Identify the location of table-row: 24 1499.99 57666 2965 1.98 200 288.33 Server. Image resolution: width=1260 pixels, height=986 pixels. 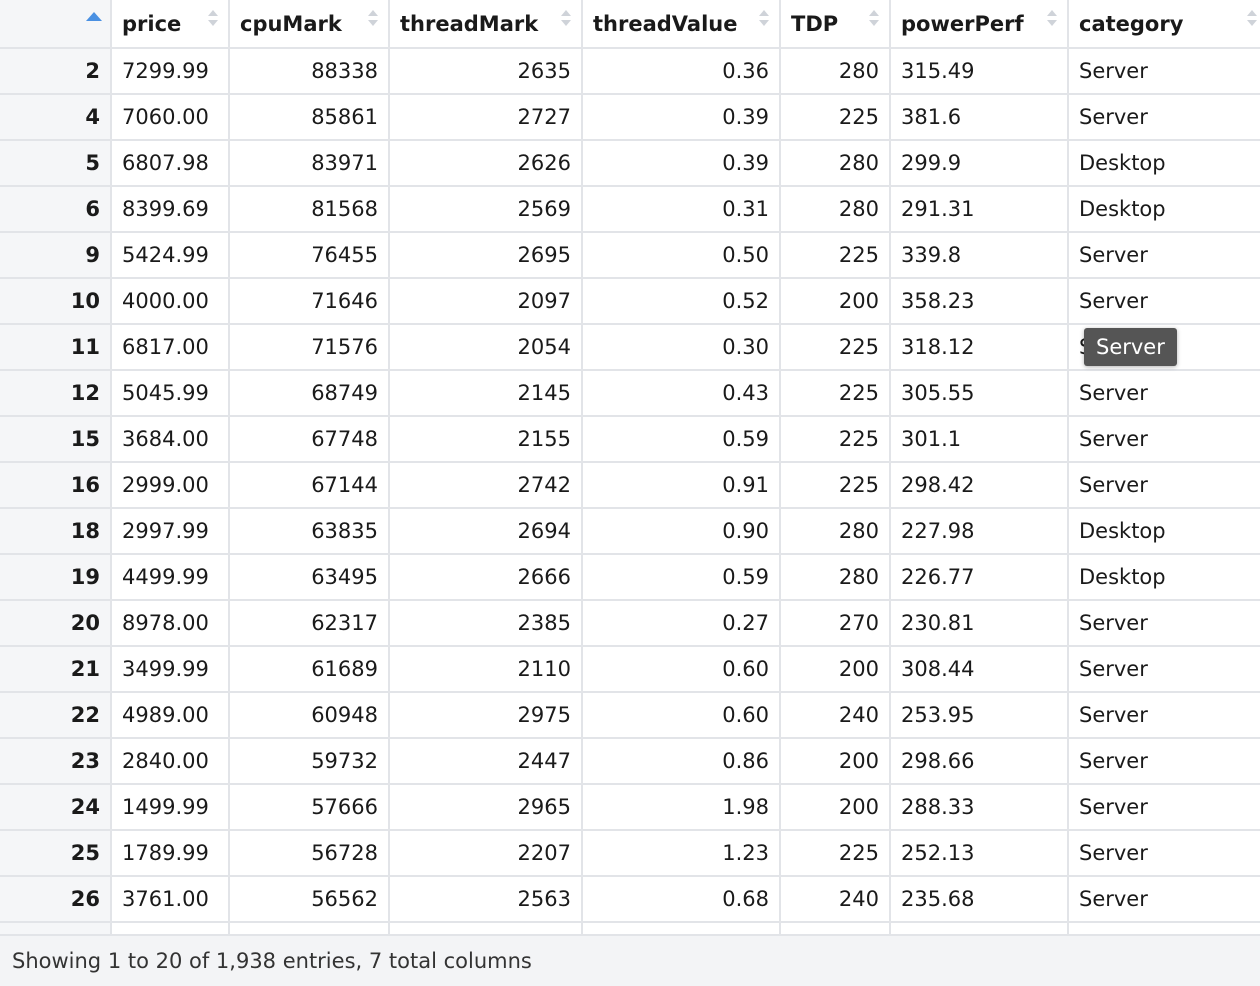
(630, 807).